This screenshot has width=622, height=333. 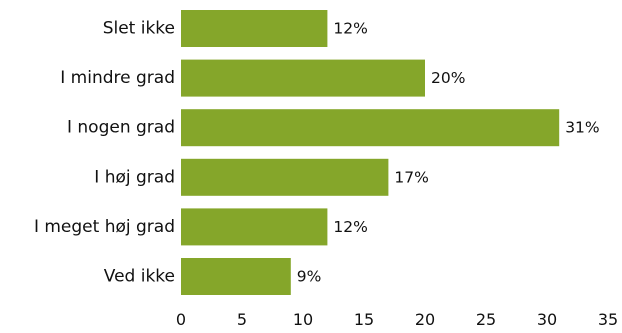 I want to click on category-label: I nogen grad, so click(x=121, y=128).